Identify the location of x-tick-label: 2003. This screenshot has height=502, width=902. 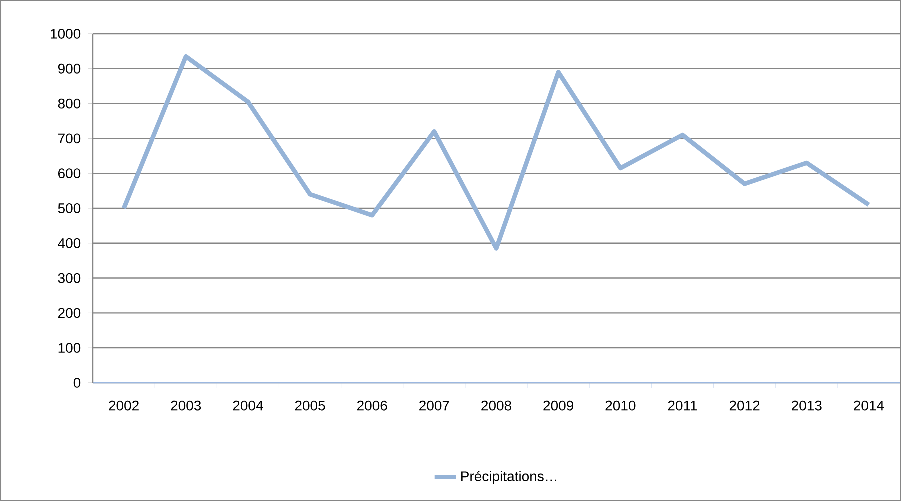
(186, 405).